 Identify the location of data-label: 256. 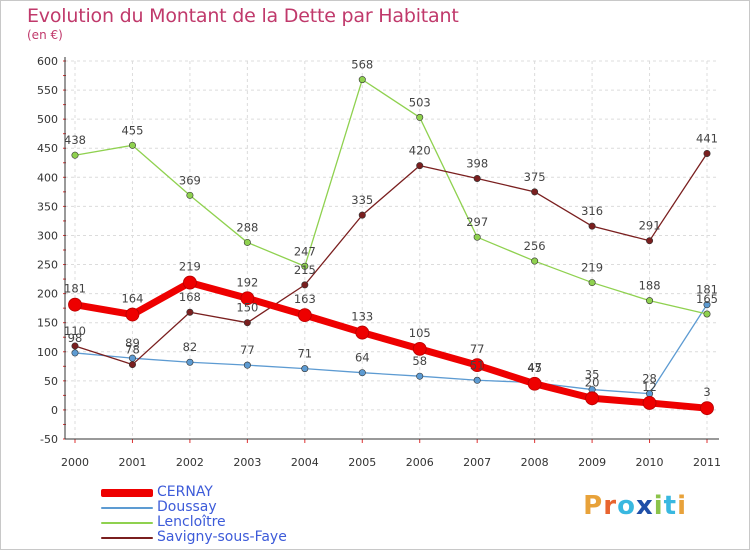
(535, 246).